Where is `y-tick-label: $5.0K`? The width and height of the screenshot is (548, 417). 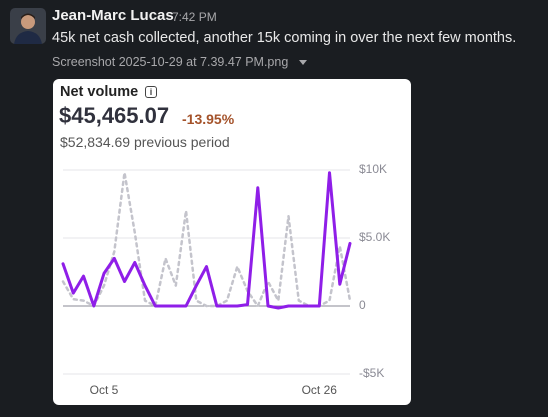 y-tick-label: $5.0K is located at coordinates (374, 237).